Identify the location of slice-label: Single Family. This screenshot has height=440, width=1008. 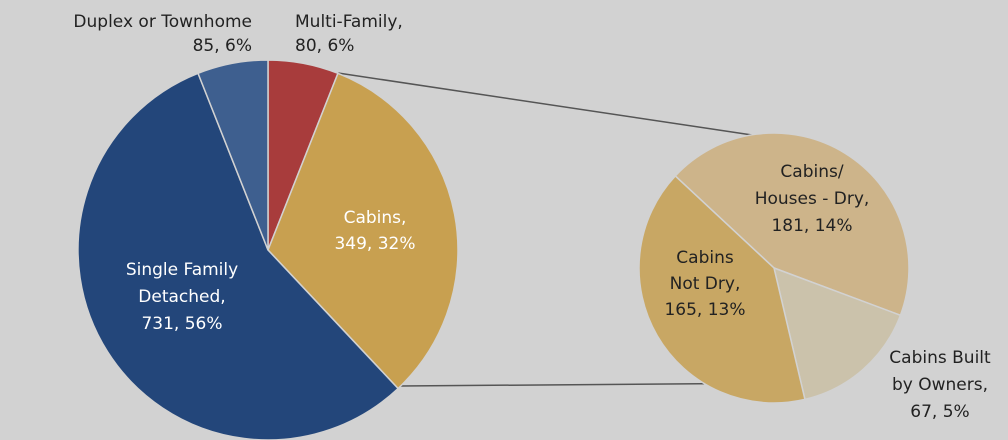
(182, 270).